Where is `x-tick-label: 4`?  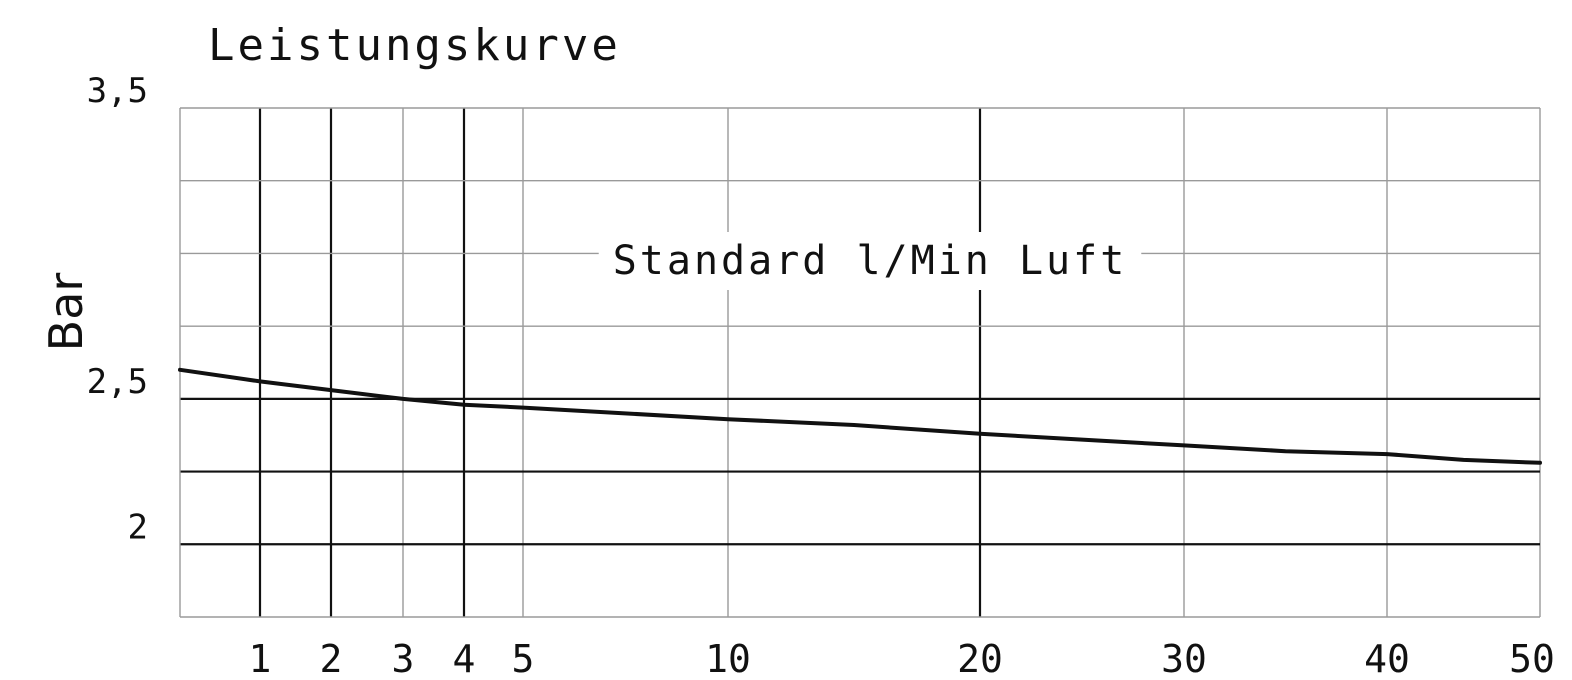 x-tick-label: 4 is located at coordinates (464, 658).